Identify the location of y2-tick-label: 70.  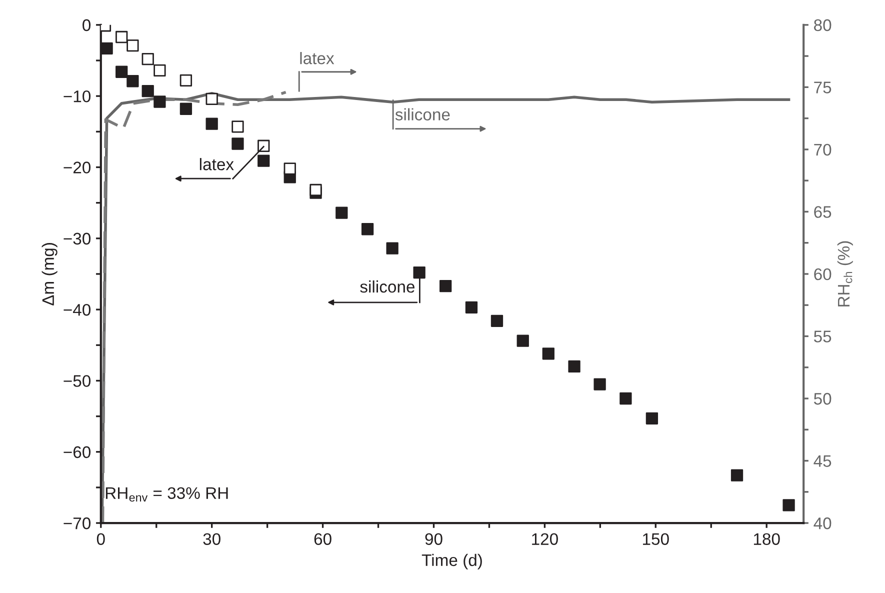
(823, 150).